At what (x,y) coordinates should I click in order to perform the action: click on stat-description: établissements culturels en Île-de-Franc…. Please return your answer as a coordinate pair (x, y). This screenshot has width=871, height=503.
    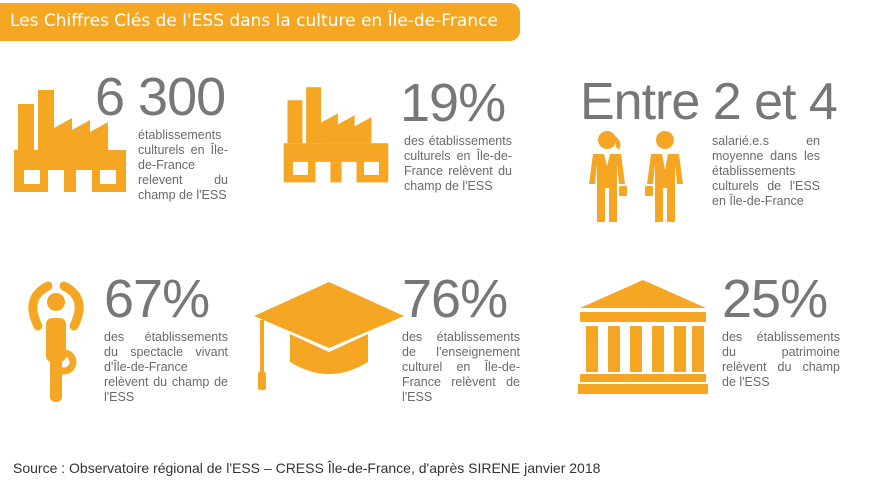
    Looking at the image, I should click on (183, 165).